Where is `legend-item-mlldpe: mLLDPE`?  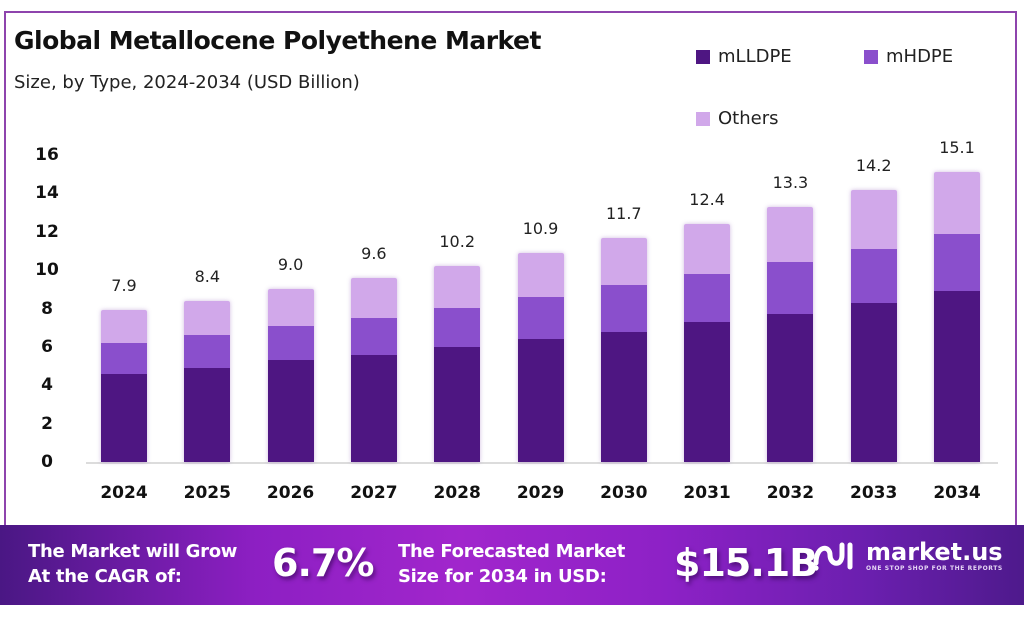
legend-item-mlldpe: mLLDPE is located at coordinates (744, 56).